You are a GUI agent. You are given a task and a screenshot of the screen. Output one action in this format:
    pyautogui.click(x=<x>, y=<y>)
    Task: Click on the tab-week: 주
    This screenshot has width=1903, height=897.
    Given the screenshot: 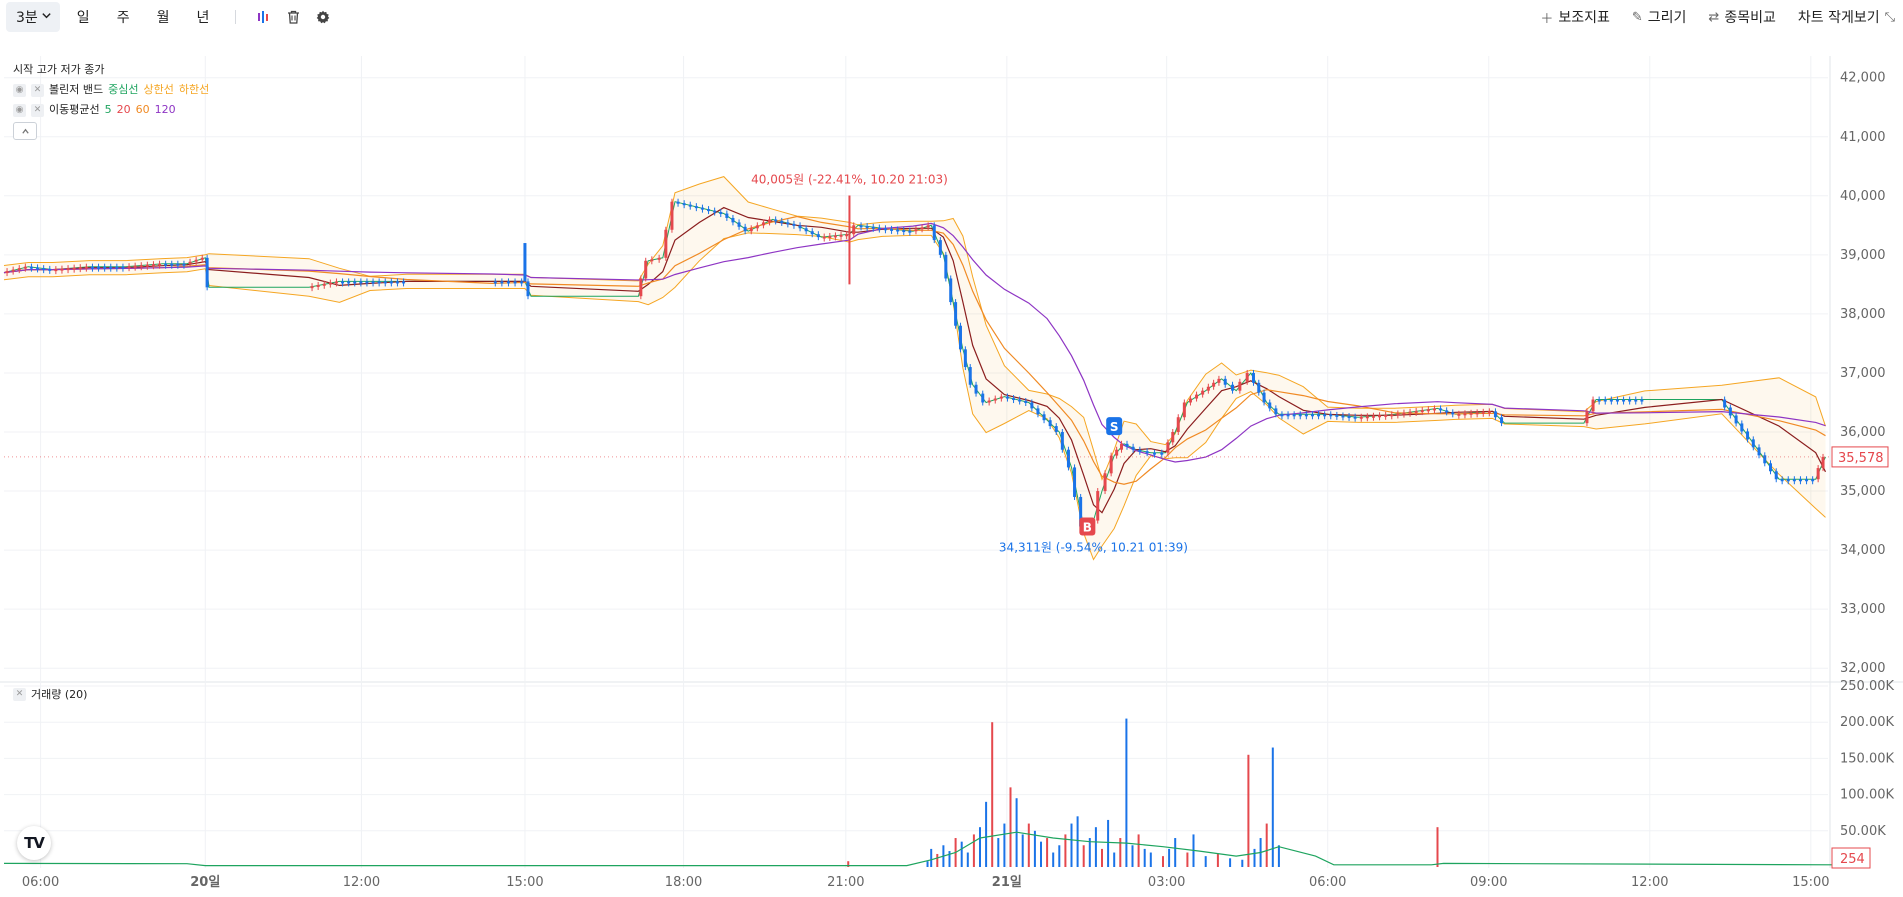 What is the action you would take?
    pyautogui.click(x=123, y=18)
    